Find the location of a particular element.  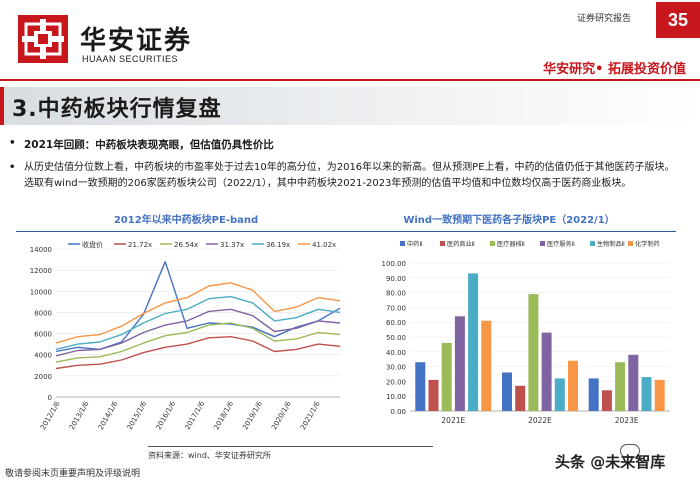

y-tick-label: 0.00 is located at coordinates (398, 412).